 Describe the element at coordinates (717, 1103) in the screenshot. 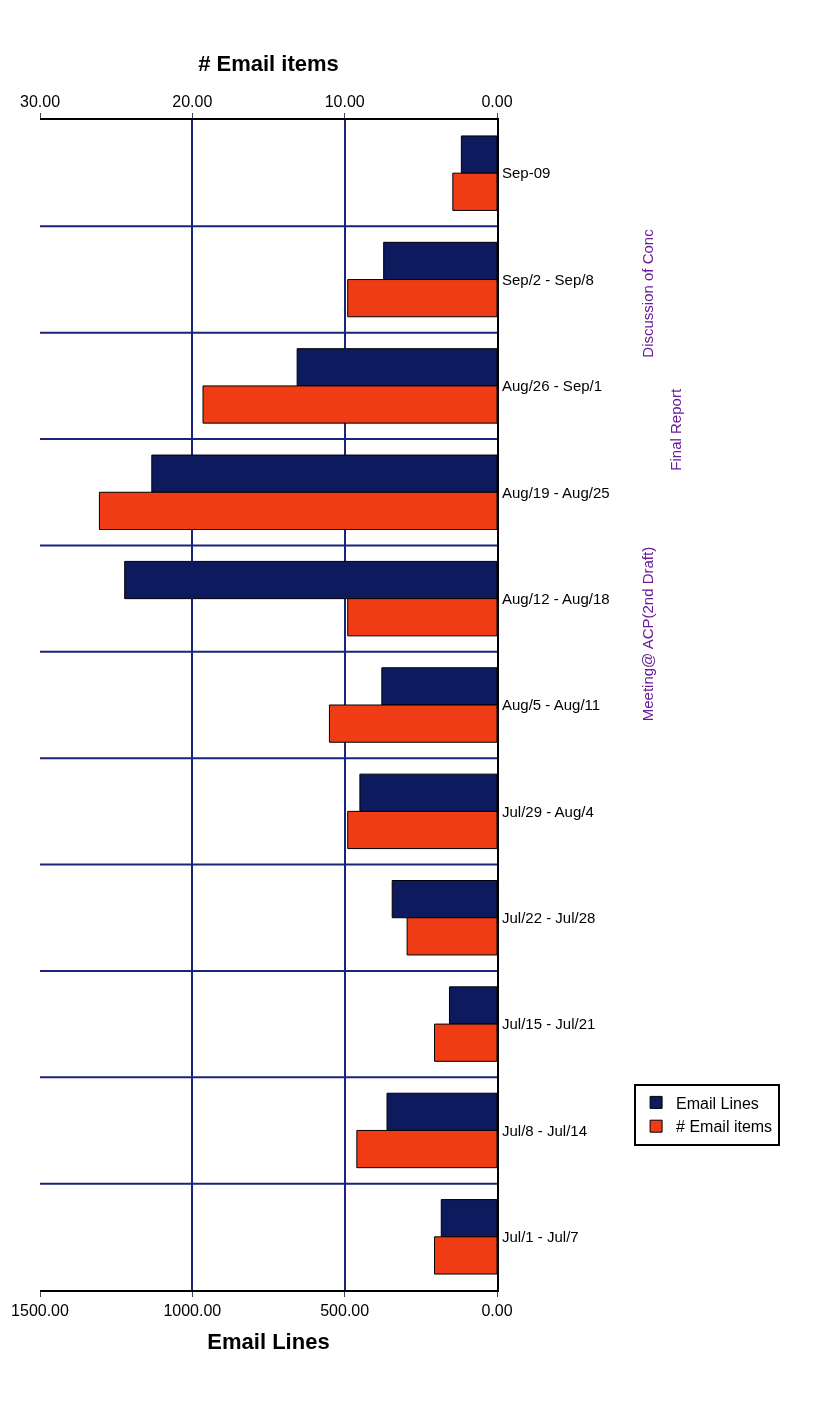

I see `legend-label: Email Lines` at that location.